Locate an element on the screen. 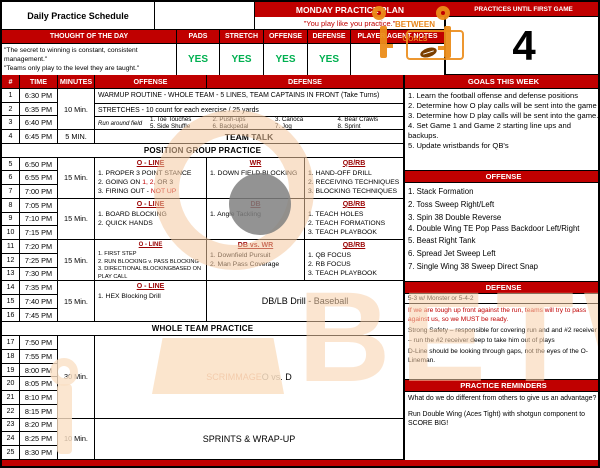 Image resolution: width=600 pixels, height=468 pixels. row-num: 12 is located at coordinates (11, 260).